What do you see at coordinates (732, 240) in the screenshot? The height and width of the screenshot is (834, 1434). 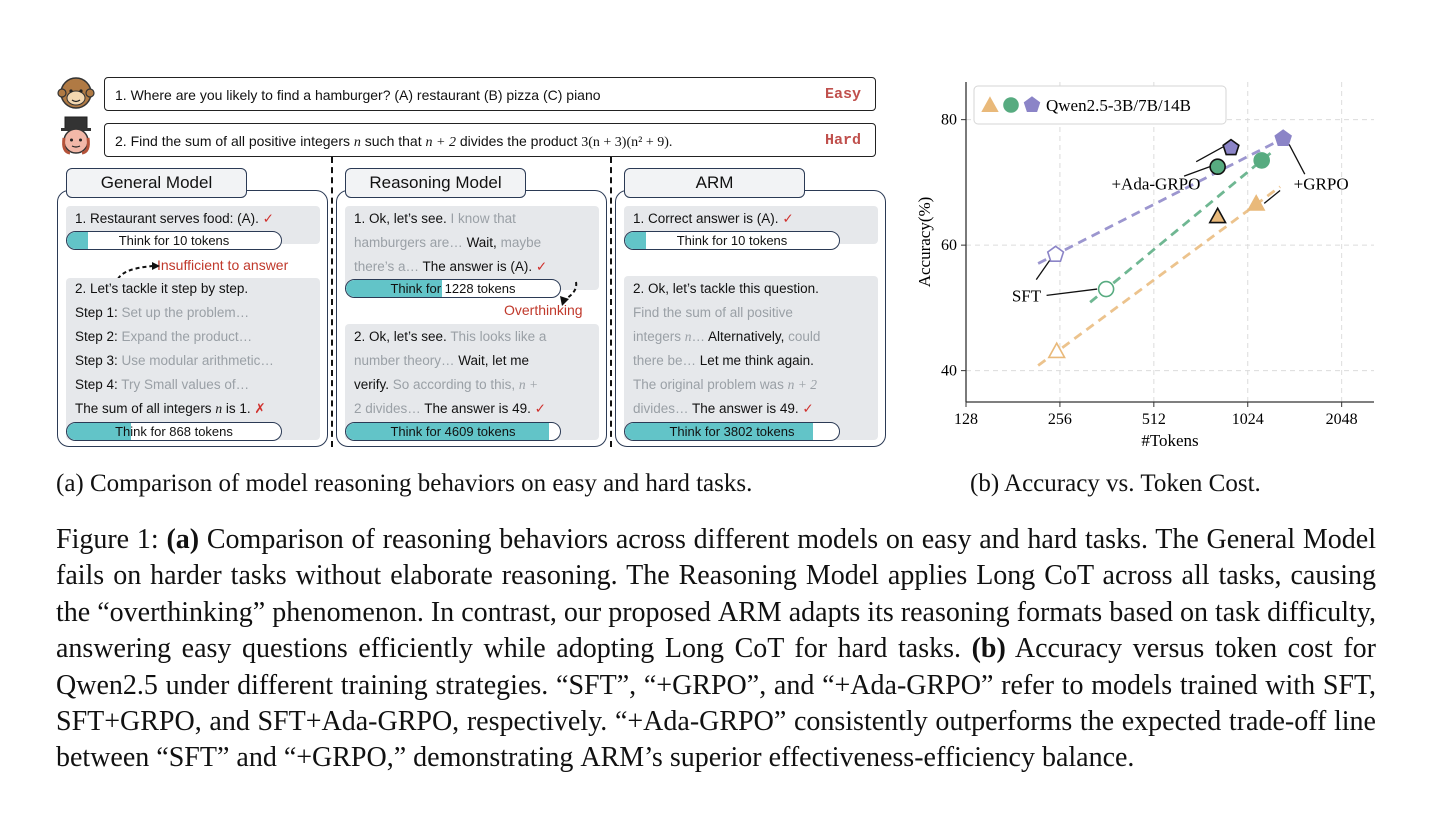 I see `arm-easy-token-bar: Think for 10 tokens` at bounding box center [732, 240].